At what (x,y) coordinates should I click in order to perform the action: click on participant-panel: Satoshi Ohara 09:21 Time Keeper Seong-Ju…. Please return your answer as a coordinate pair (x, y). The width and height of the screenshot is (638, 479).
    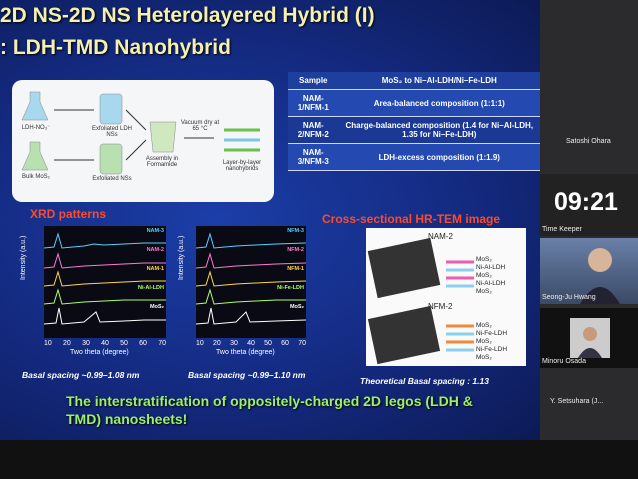
    Looking at the image, I should click on (589, 220).